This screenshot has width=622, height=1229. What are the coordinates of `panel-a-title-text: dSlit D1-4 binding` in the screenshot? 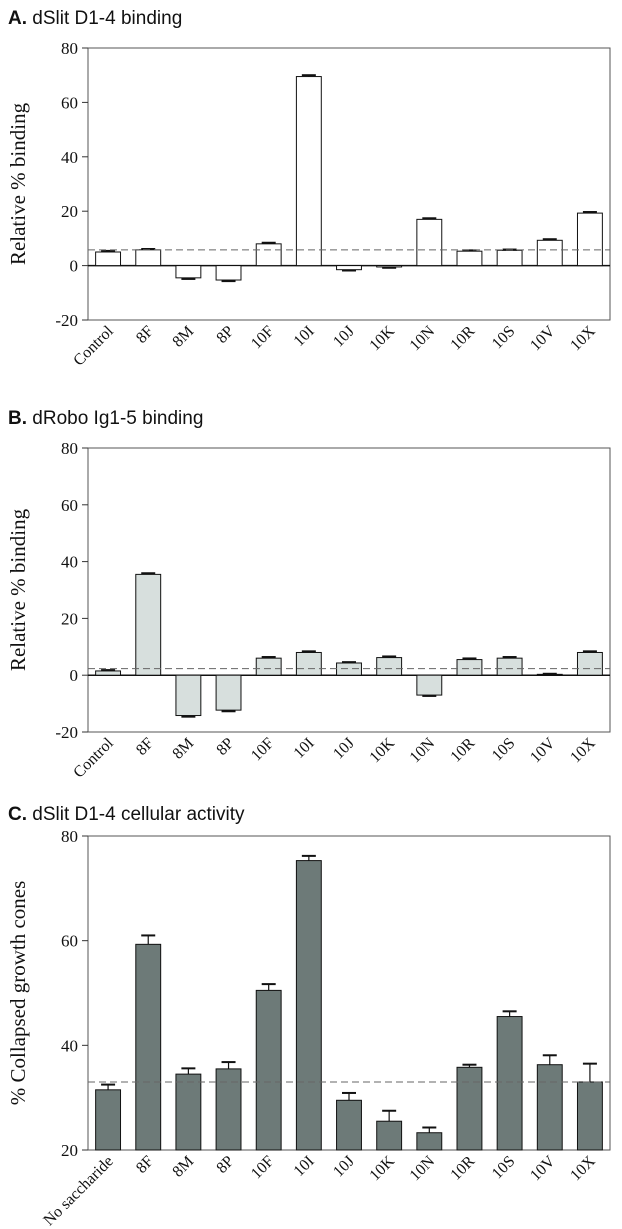 It's located at (107, 18).